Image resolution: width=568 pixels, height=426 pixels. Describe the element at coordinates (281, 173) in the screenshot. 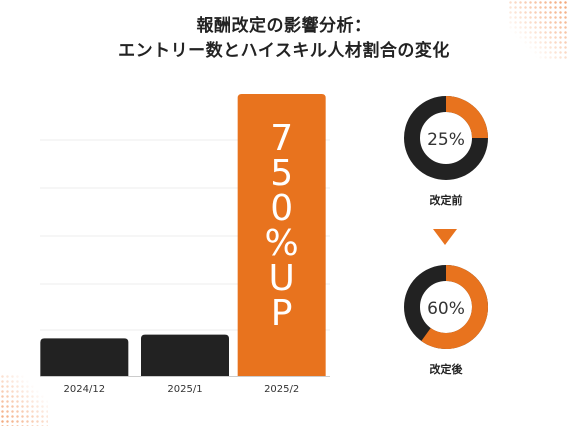

I see `bar-annotation-char: 5` at that location.